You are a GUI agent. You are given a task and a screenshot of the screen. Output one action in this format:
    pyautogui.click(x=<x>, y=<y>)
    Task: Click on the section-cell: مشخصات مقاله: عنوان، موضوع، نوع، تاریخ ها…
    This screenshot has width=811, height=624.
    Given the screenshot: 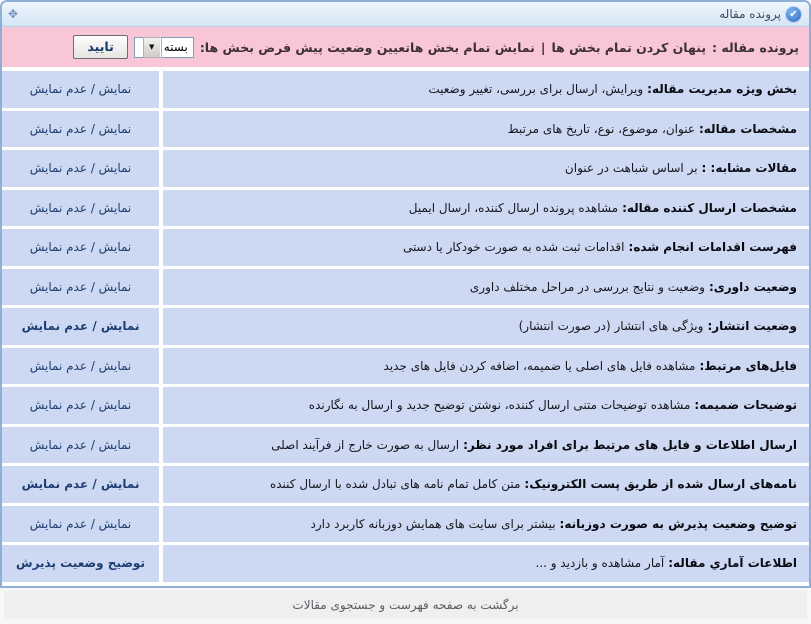 What is the action you would take?
    pyautogui.click(x=486, y=128)
    